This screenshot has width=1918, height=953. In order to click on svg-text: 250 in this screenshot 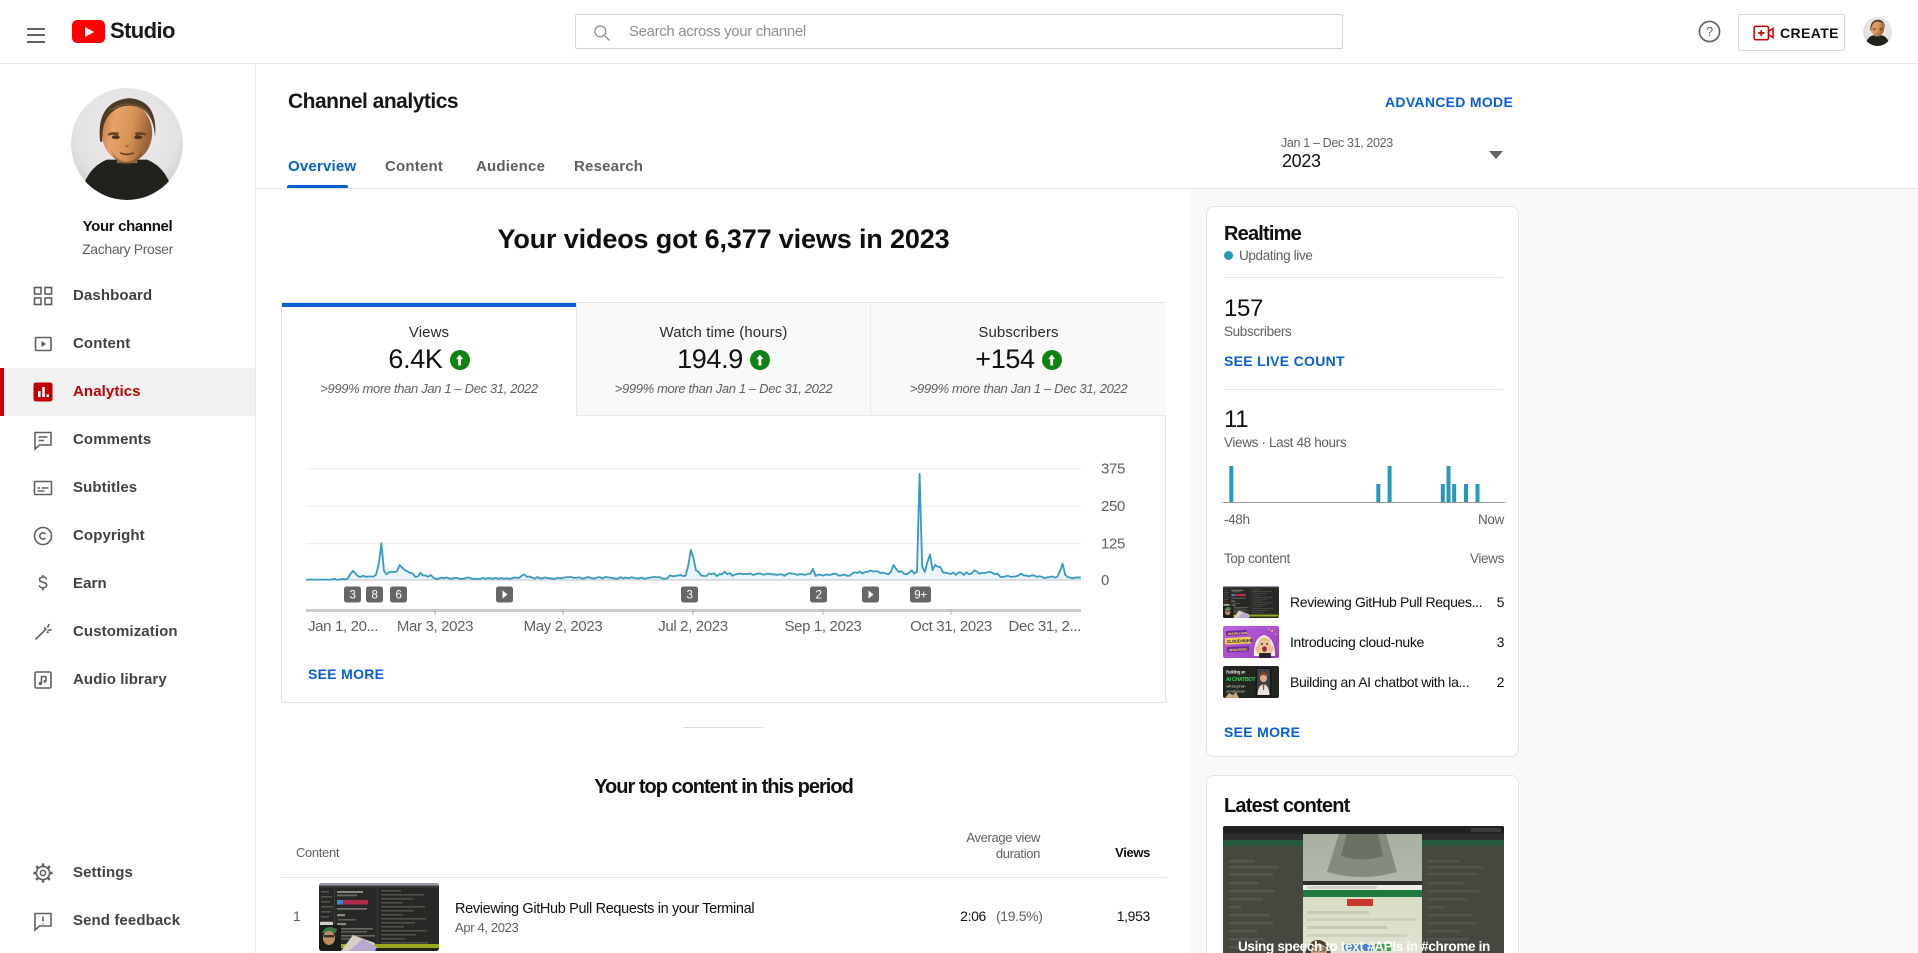, I will do `click(1113, 506)`.